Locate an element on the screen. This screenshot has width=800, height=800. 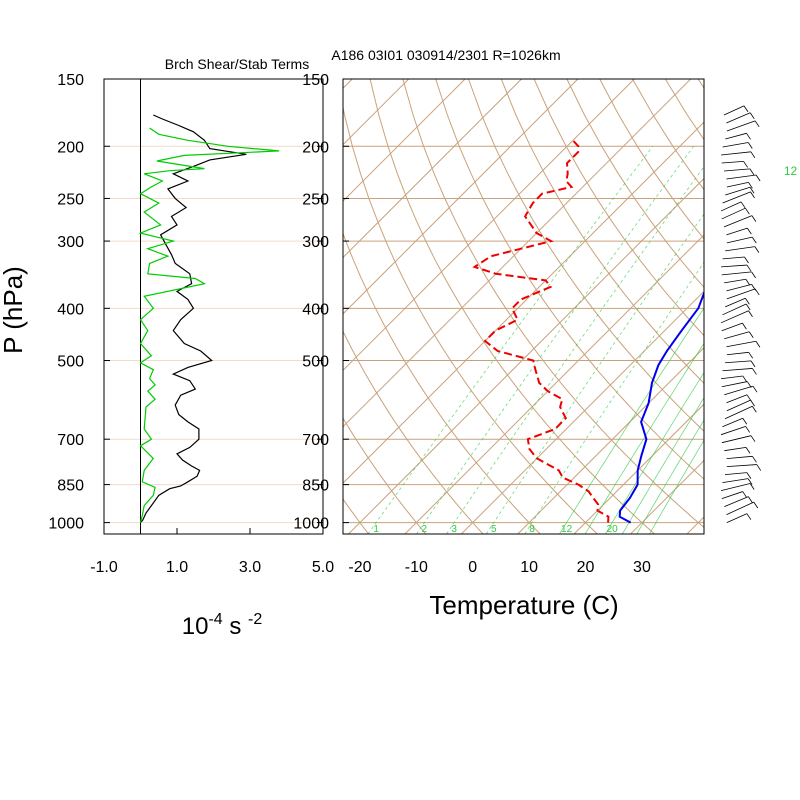
left-y-tick-label: 700 is located at coordinates (70, 440).